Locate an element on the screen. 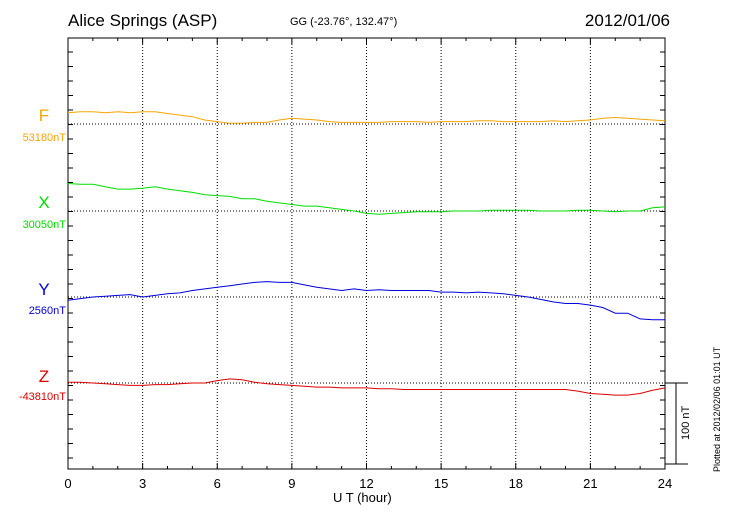 The height and width of the screenshot is (520, 730). scale-bar-label: 100 nT is located at coordinates (686, 422).